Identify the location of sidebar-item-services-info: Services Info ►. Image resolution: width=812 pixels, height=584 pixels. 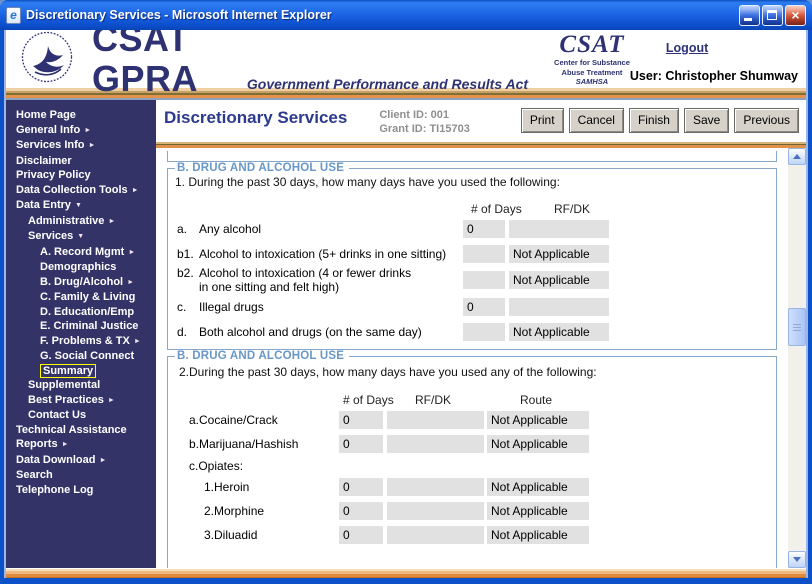
(81, 146).